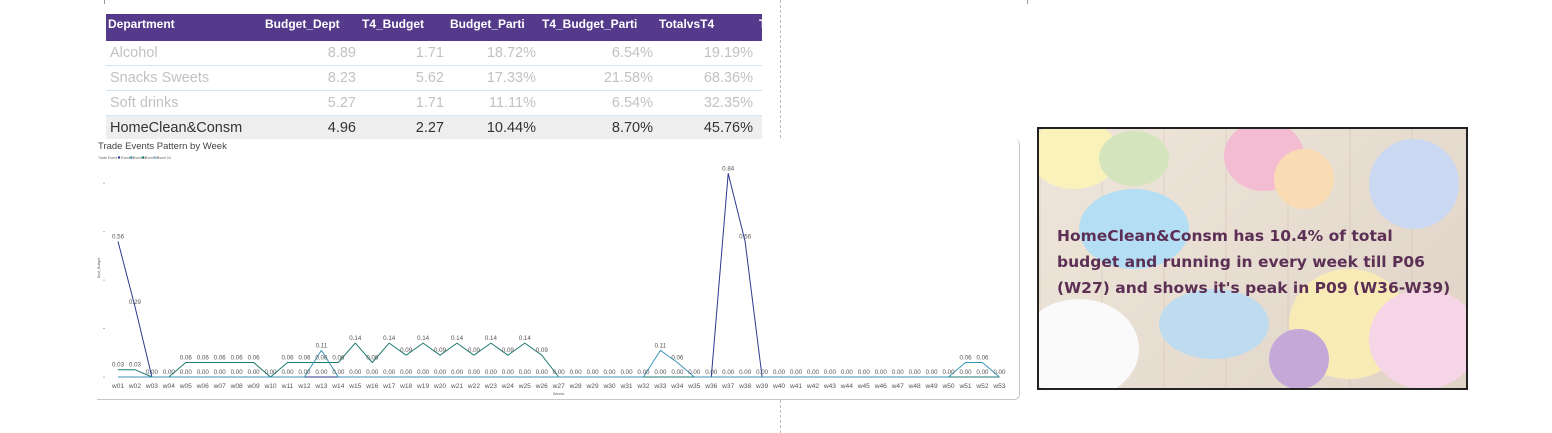 The image size is (1552, 433). What do you see at coordinates (511, 128) in the screenshot?
I see `cell-budget-parti: 10.44%` at bounding box center [511, 128].